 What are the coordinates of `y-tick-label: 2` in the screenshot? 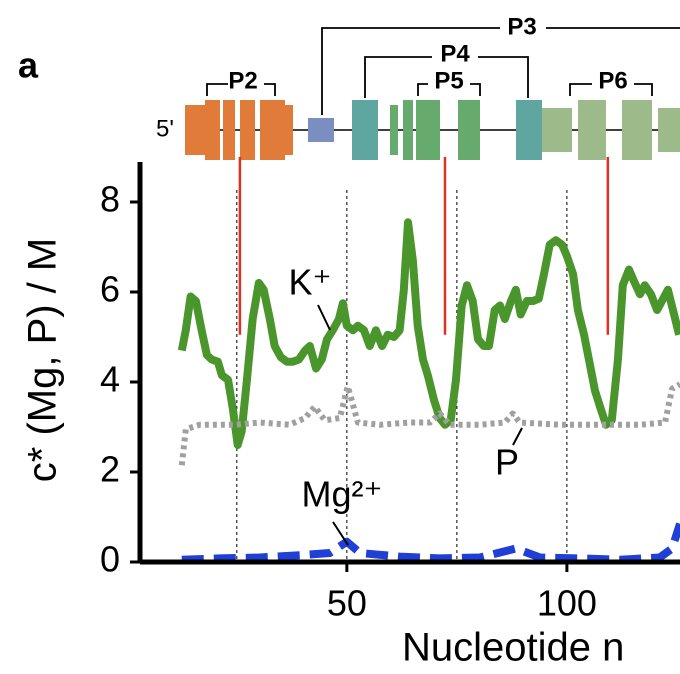 It's located at (110, 469).